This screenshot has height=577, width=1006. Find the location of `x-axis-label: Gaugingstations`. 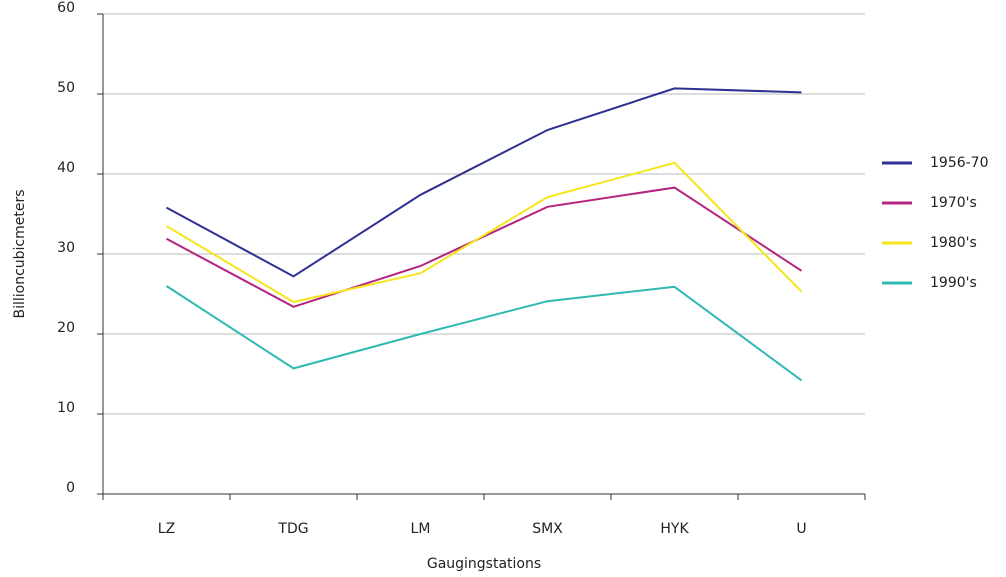

x-axis-label: Gaugingstations is located at coordinates (484, 564).